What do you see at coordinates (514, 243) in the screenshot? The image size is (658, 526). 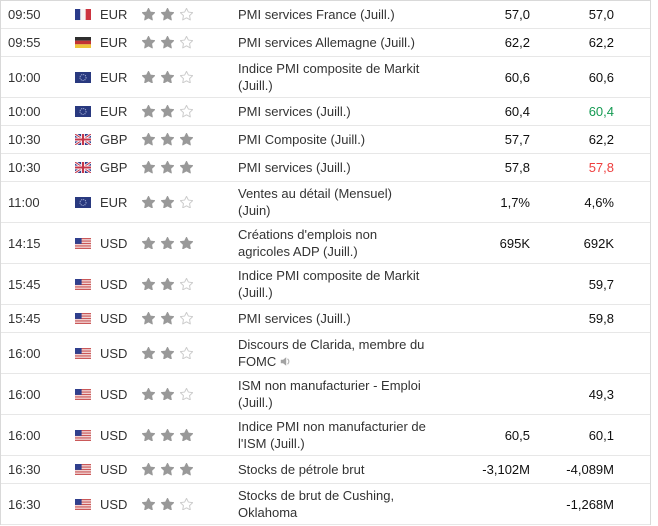 I see `event-value-1: 695K` at bounding box center [514, 243].